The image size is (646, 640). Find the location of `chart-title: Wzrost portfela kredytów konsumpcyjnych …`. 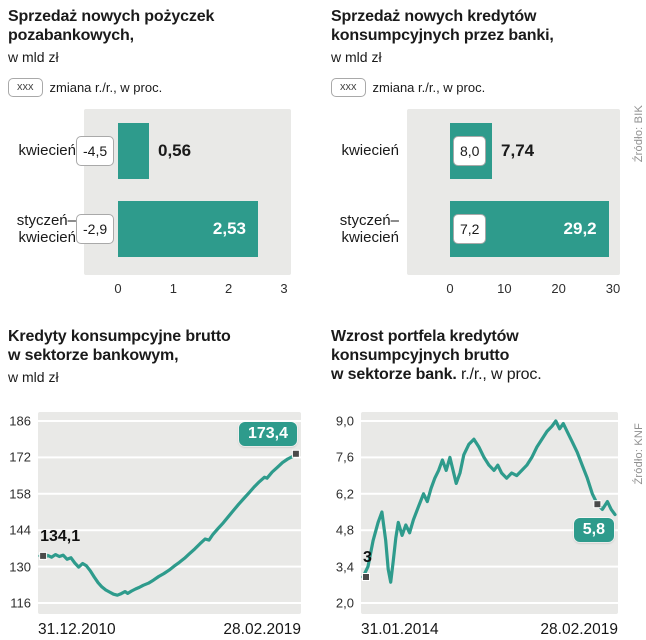

chart-title: Wzrost portfela kredytów konsumpcyjnych … is located at coordinates (481, 356).